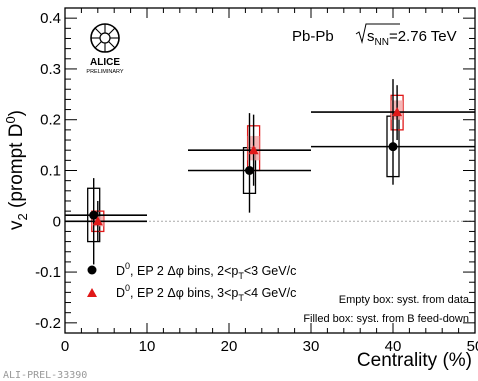 This screenshot has width=478, height=381. Describe the element at coordinates (65, 346) in the screenshot. I see `x-tick-label: 0` at that location.